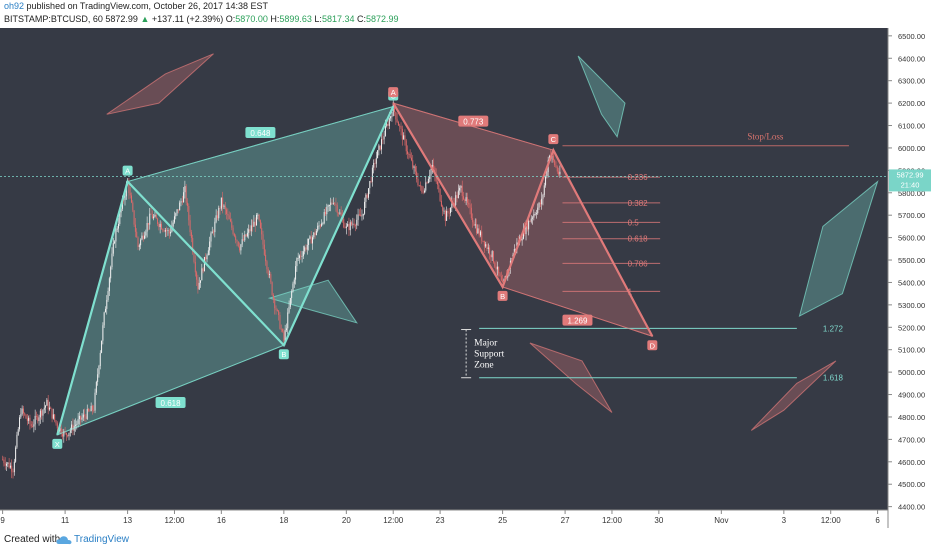  Describe the element at coordinates (910, 184) in the screenshot. I see `current-price-time: 21:40` at that location.